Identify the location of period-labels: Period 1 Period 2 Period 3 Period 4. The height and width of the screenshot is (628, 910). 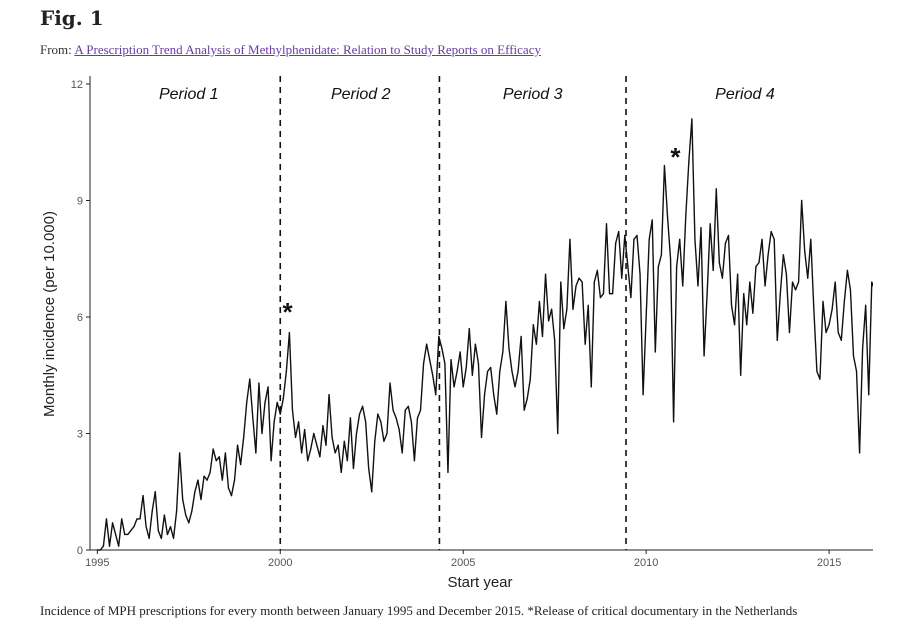
(467, 94).